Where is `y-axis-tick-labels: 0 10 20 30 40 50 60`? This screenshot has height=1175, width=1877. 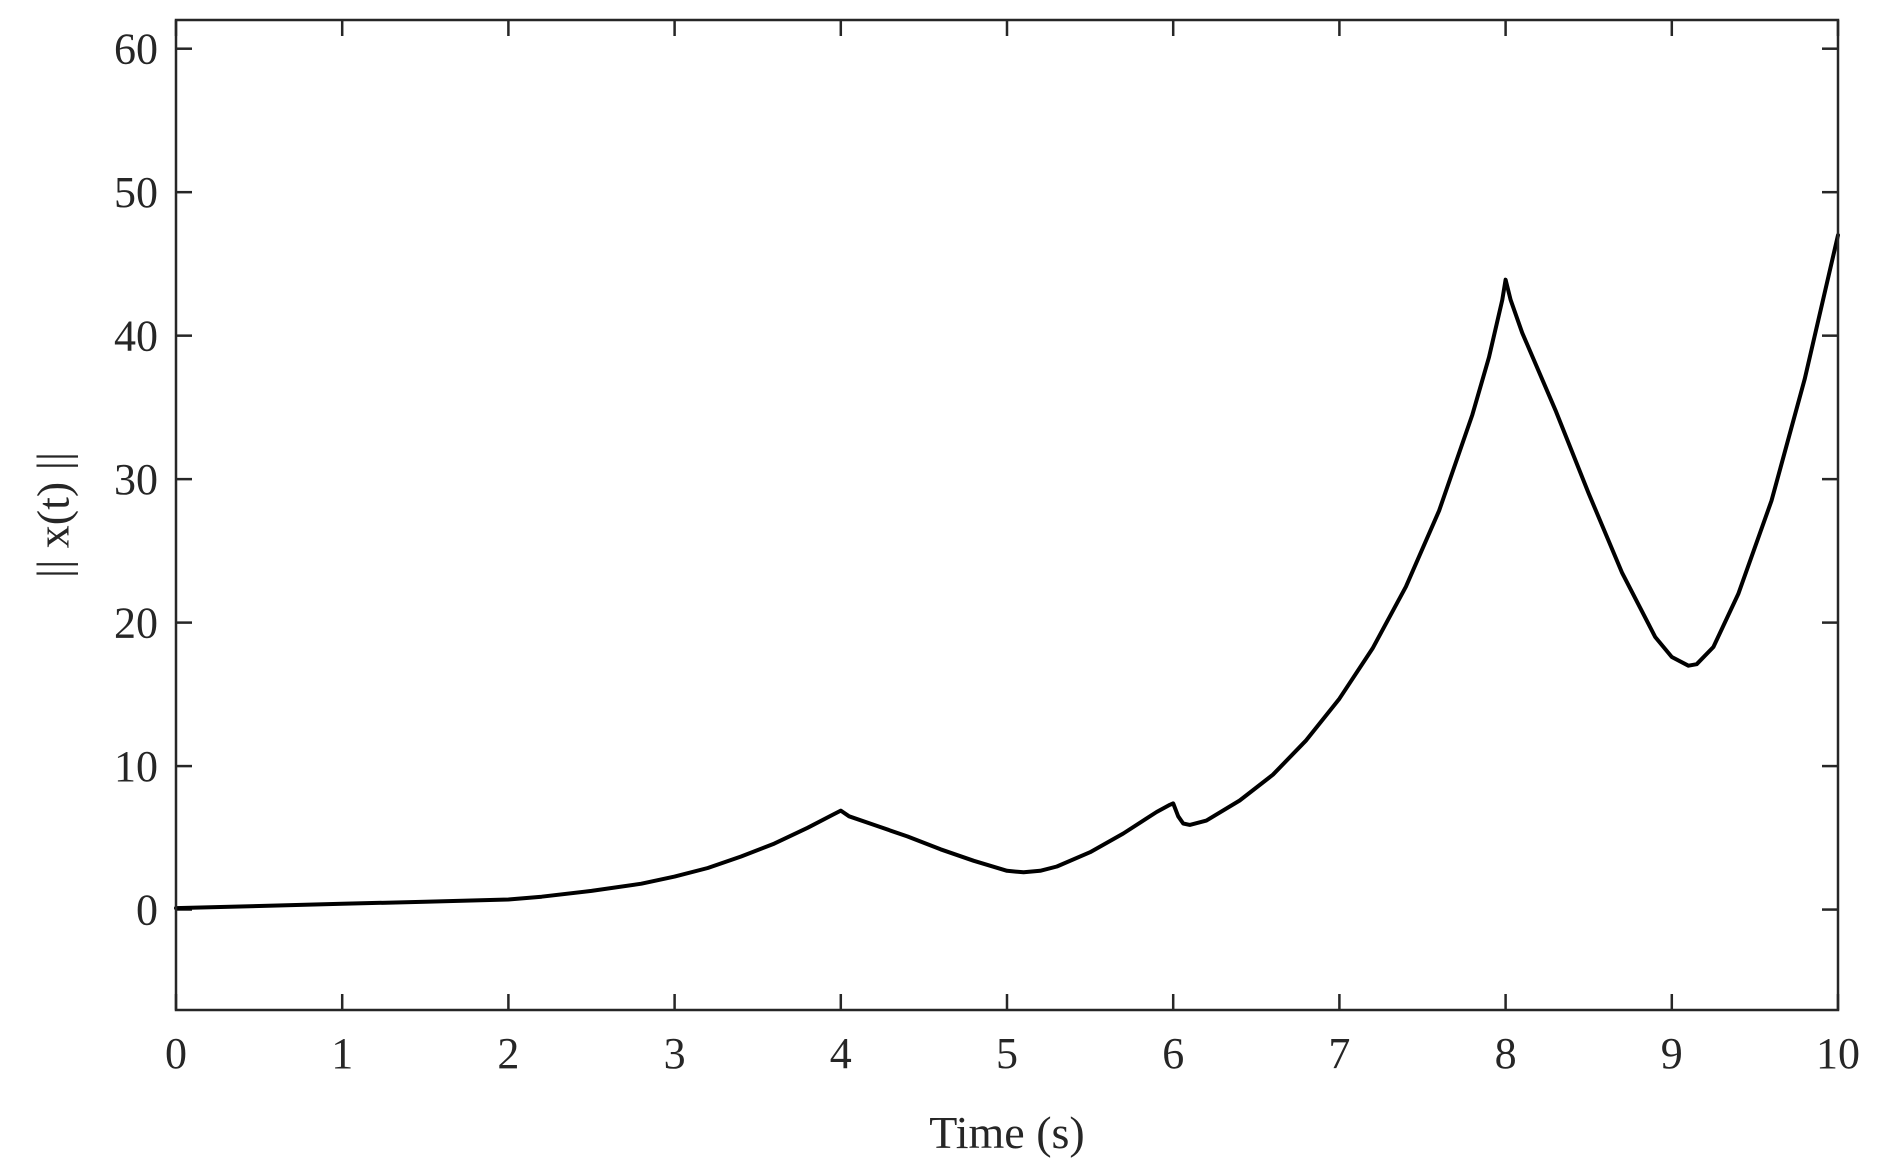
y-axis-tick-labels: 0 10 20 30 40 50 60 is located at coordinates (136, 480).